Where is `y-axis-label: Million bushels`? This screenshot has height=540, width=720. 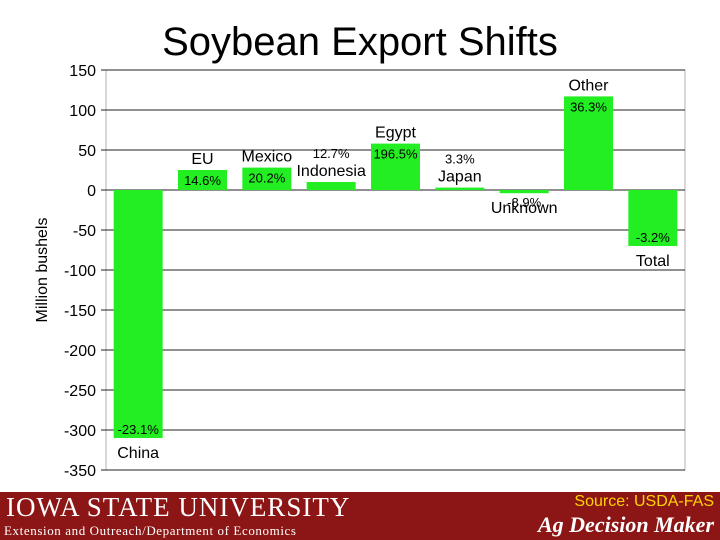 y-axis-label: Million bushels is located at coordinates (42, 270).